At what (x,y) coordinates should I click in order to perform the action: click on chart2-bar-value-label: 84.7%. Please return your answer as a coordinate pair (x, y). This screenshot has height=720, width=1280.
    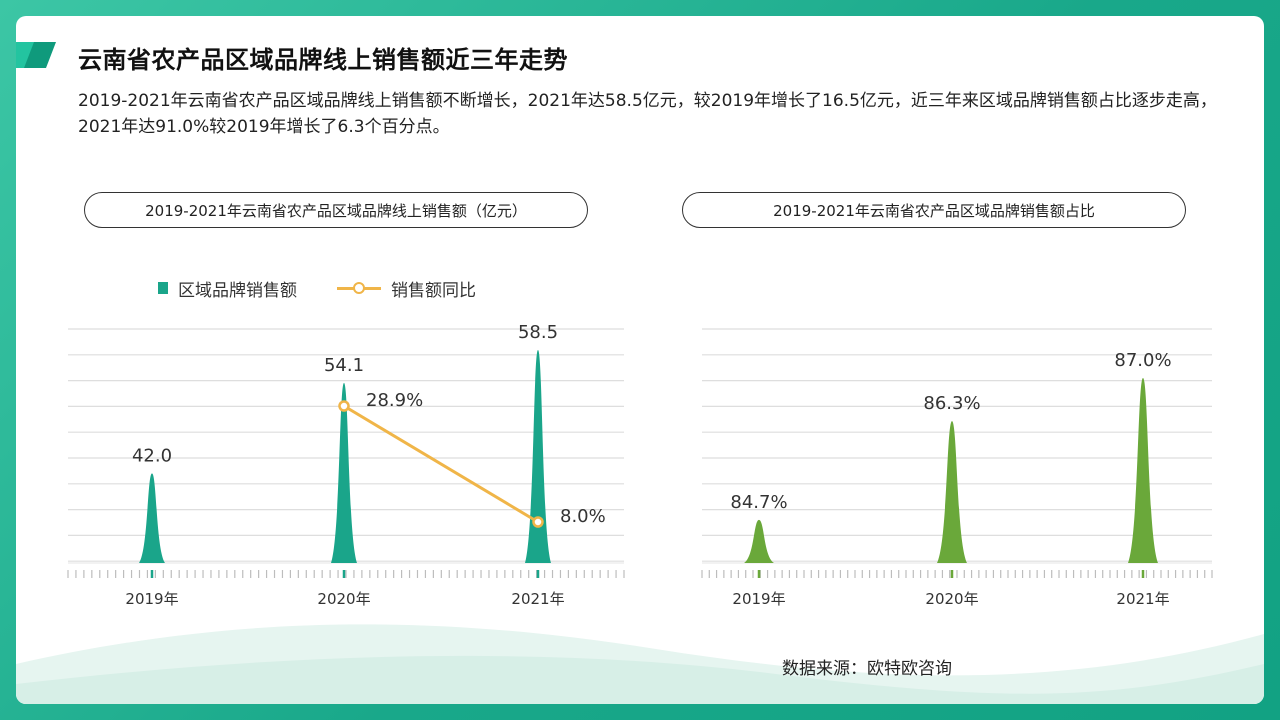
    Looking at the image, I should click on (758, 502).